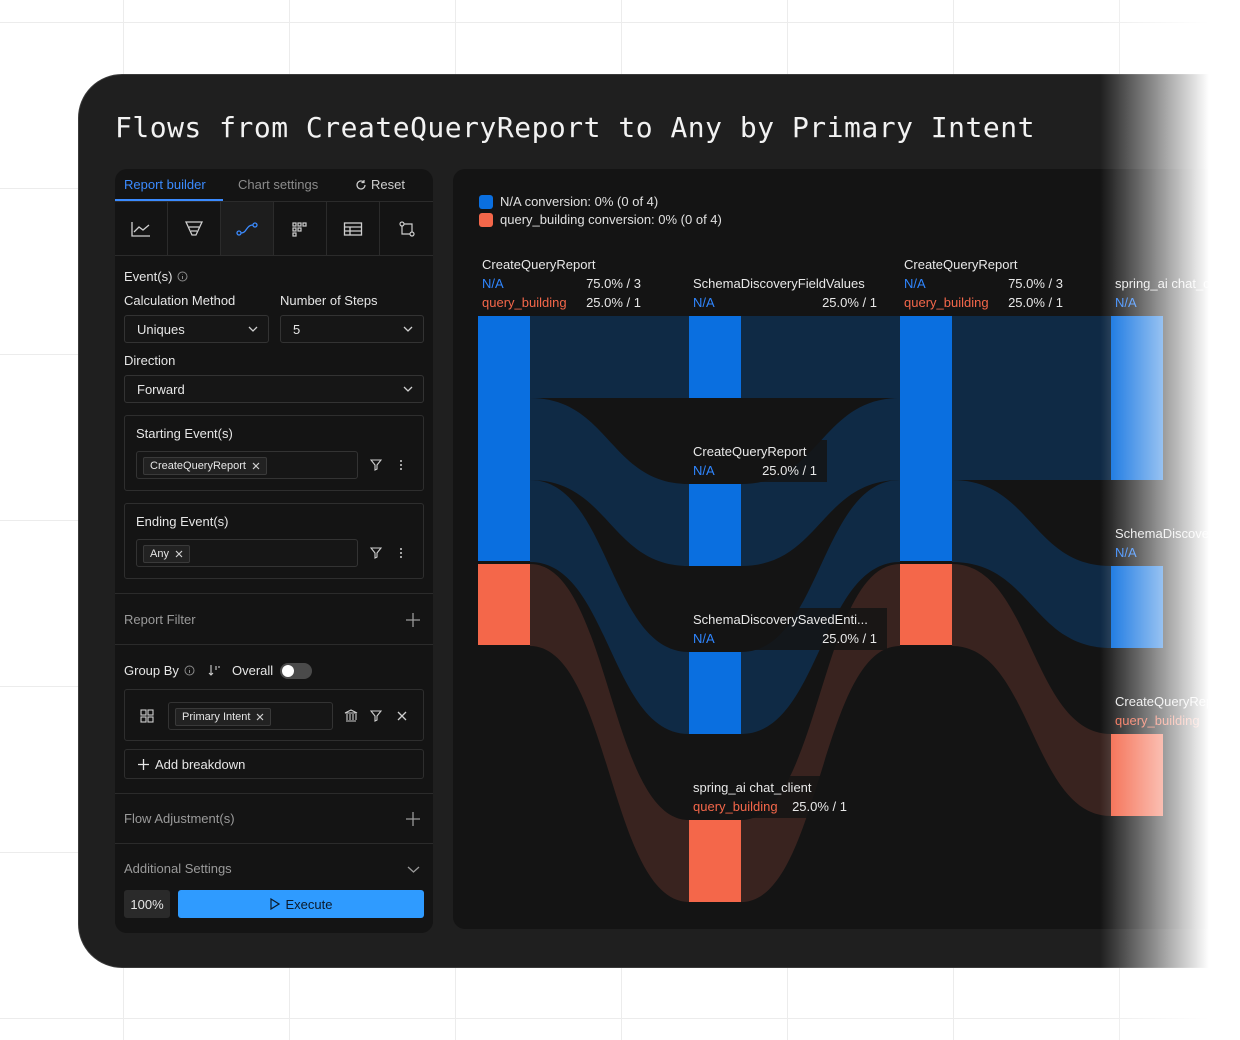  I want to click on remove-icon, so click(402, 716).